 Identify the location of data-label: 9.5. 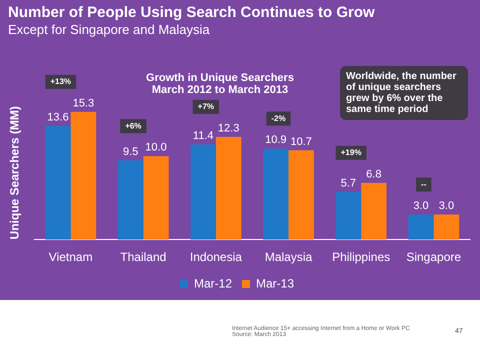
(130, 152).